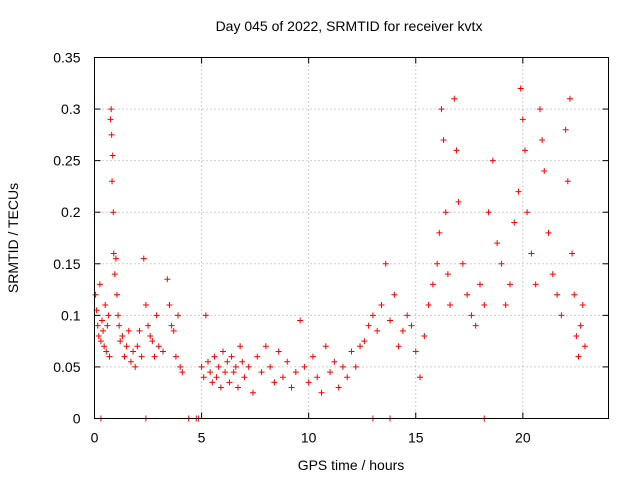 The height and width of the screenshot is (480, 640). What do you see at coordinates (71, 315) in the screenshot?
I see `y-tick-label: 0.1` at bounding box center [71, 315].